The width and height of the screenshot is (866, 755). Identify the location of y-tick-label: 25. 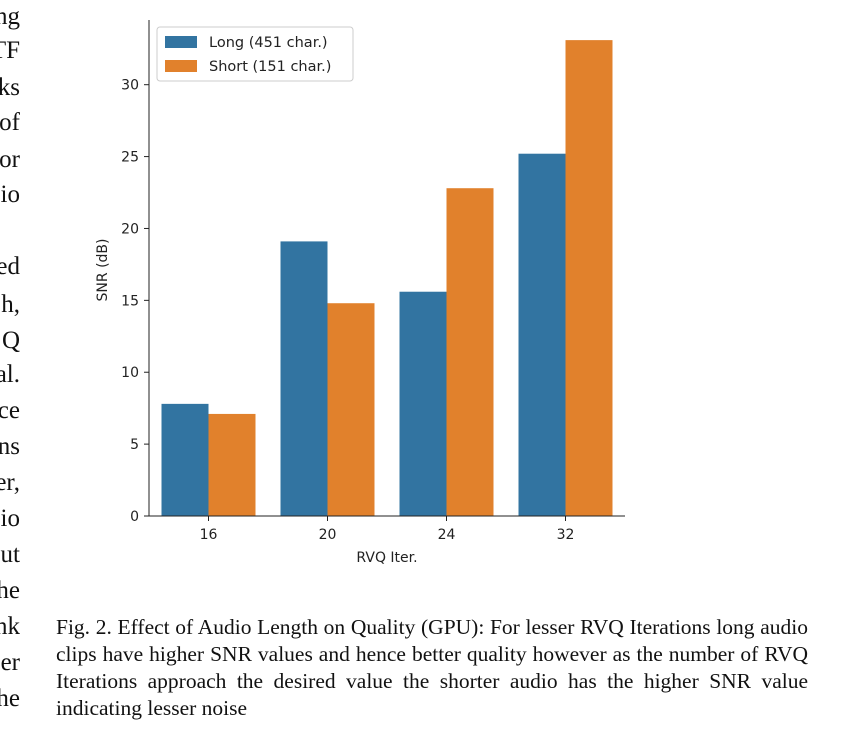
(130, 158).